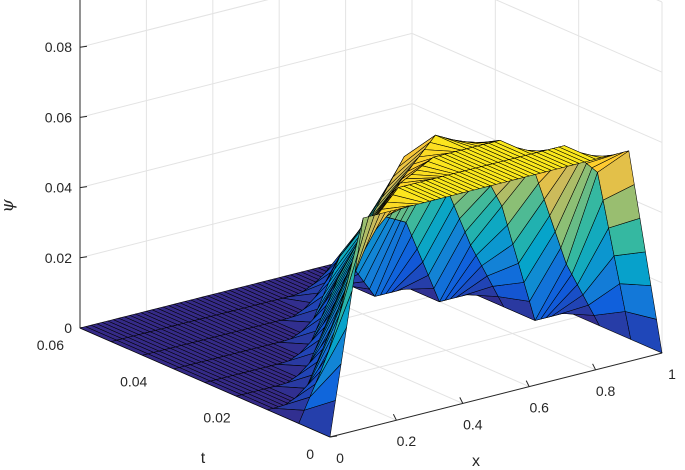  I want to click on x-tick-label: 0.8, so click(606, 391).